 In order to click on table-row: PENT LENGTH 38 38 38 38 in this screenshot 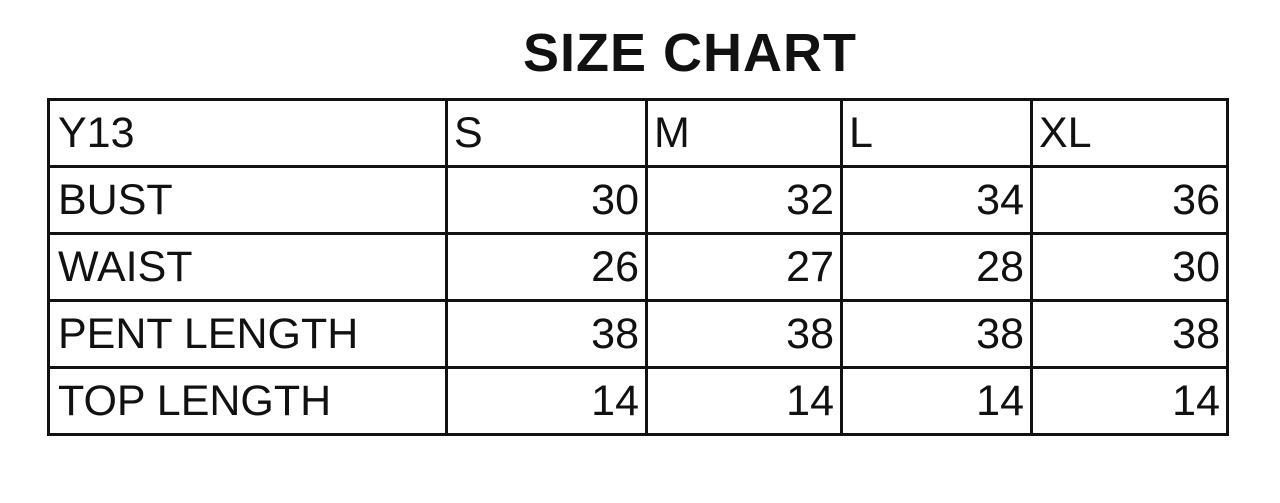, I will do `click(638, 334)`.